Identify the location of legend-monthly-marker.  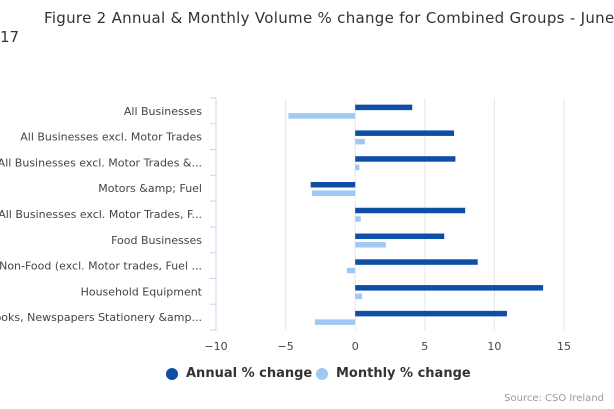
(322, 373).